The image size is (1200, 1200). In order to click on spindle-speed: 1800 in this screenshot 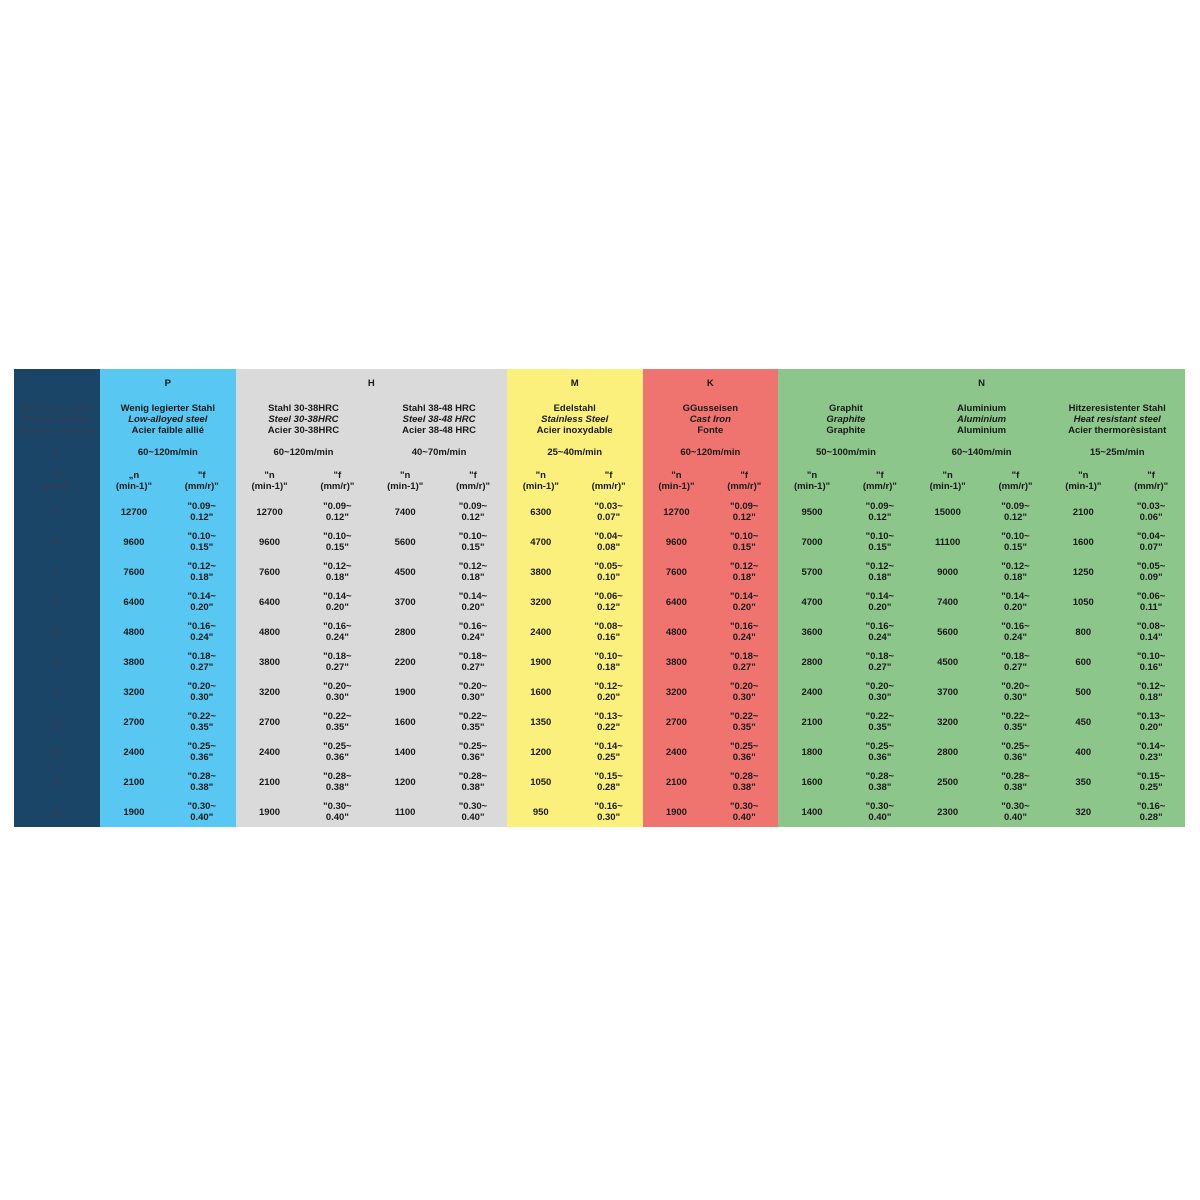, I will do `click(812, 752)`.